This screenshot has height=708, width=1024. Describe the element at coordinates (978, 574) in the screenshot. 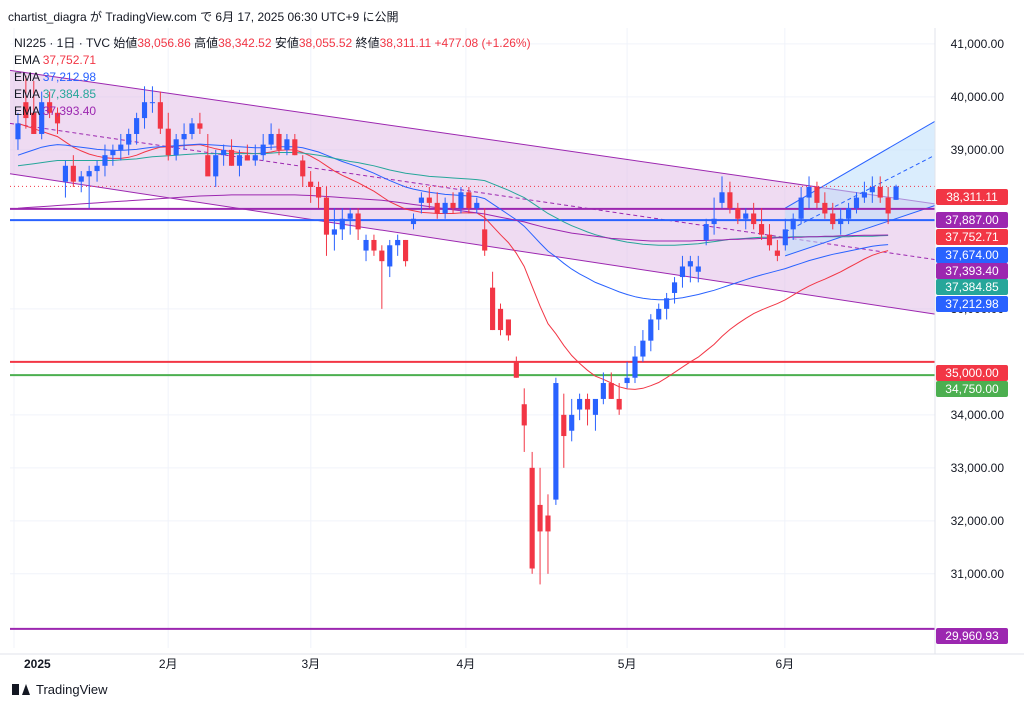

I see `y-tick-label: 31,000.00` at that location.